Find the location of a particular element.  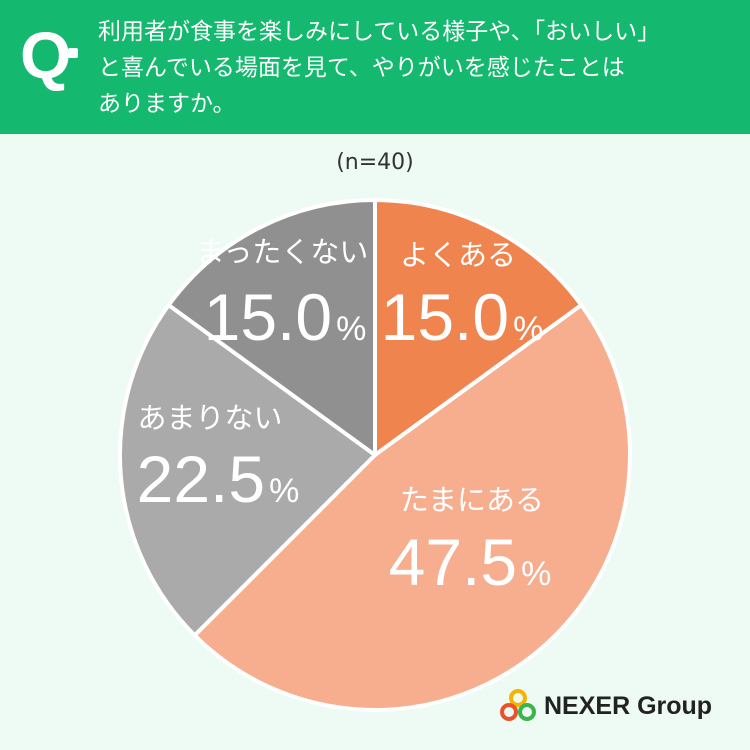

nexer-rings-icon is located at coordinates (518, 705).